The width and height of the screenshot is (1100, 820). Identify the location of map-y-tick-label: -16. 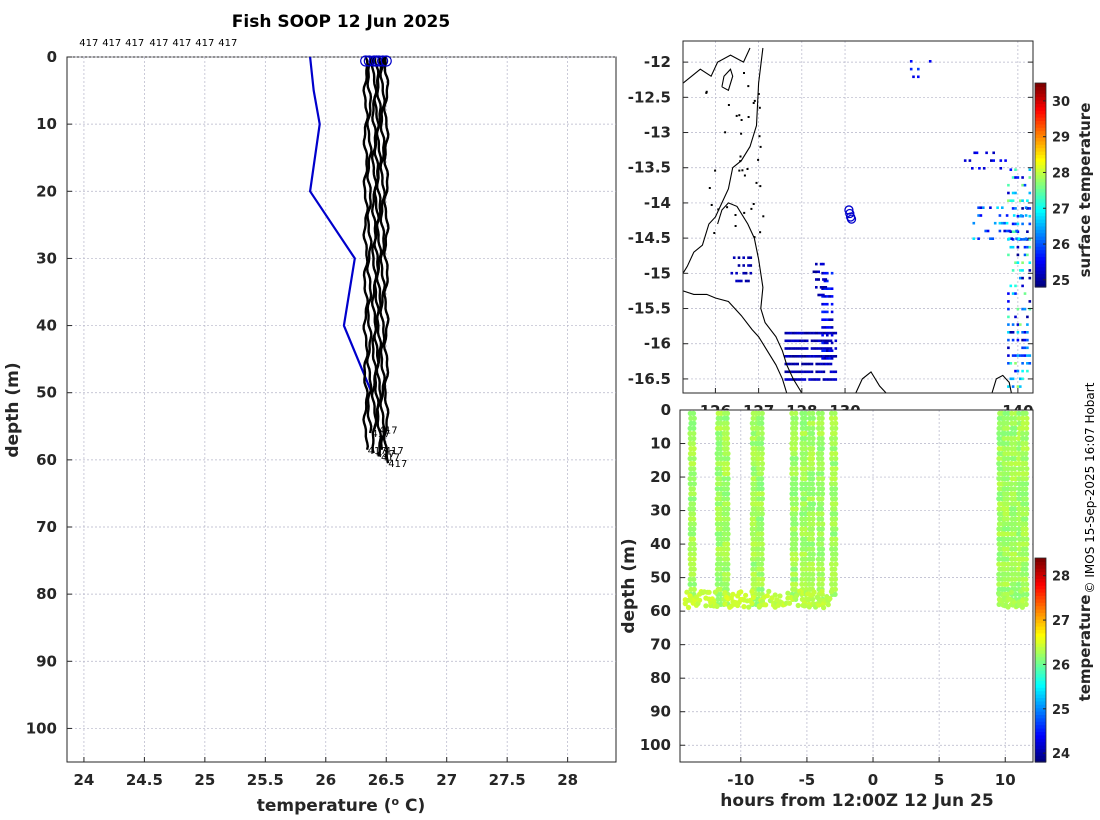
(657, 344).